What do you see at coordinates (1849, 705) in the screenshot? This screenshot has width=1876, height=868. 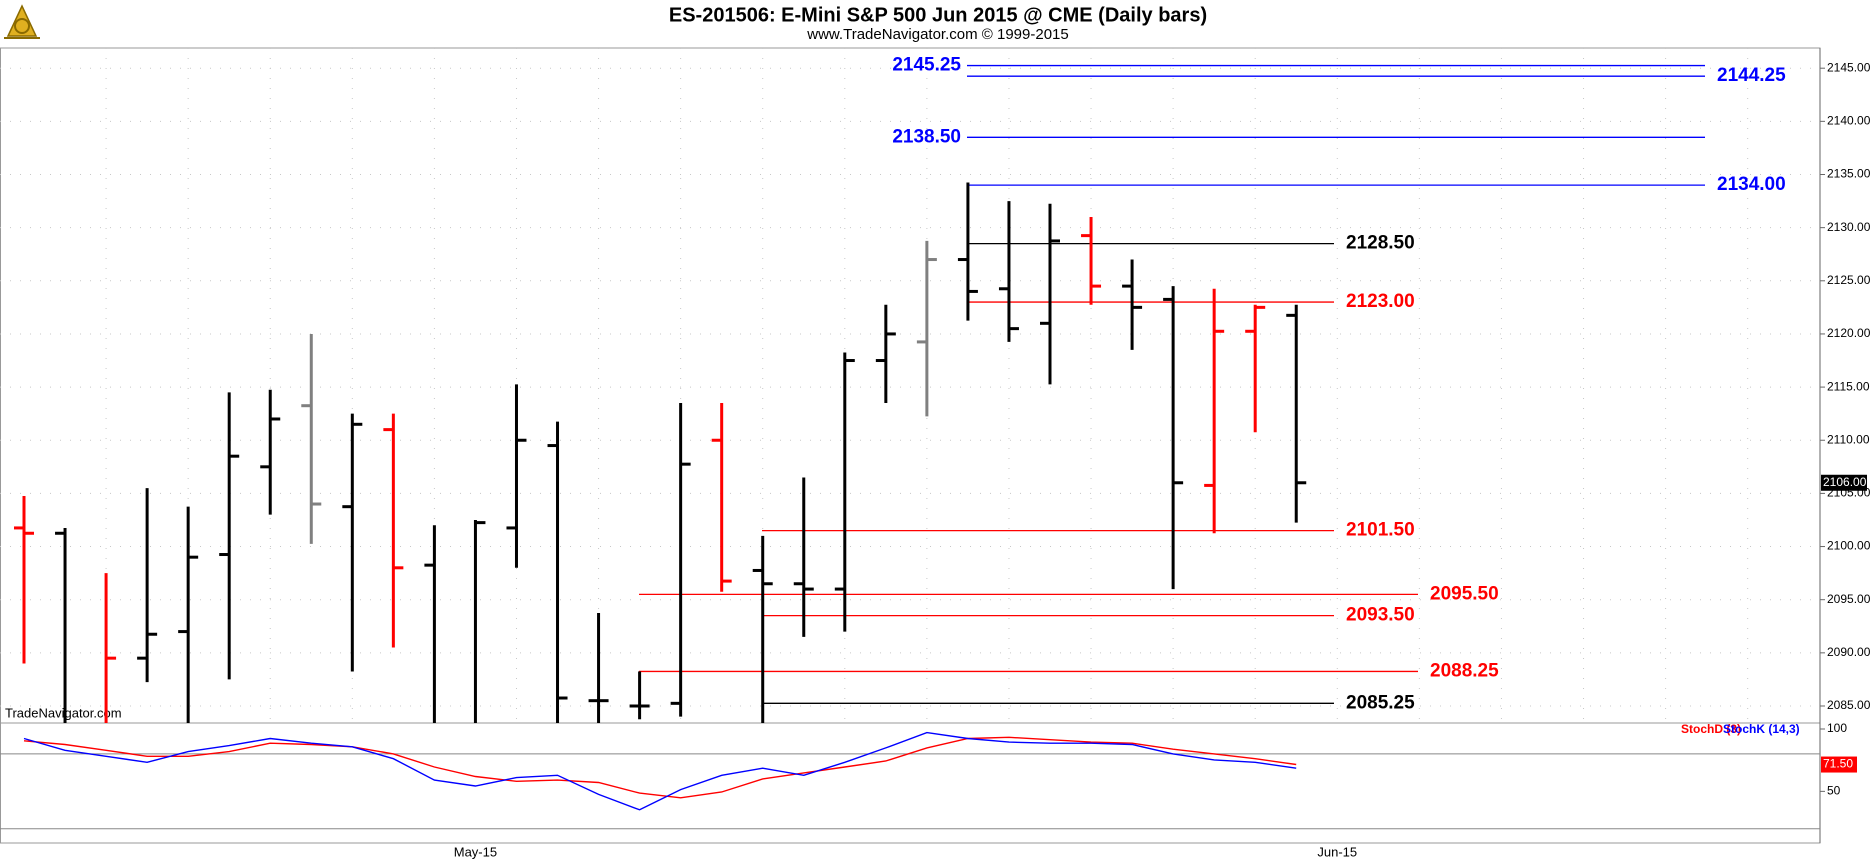 I see `y-tick-label: 2085.00` at bounding box center [1849, 705].